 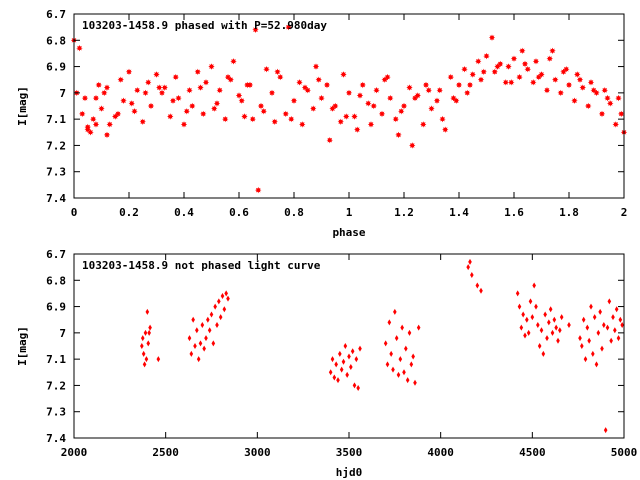 What do you see at coordinates (56, 254) in the screenshot?
I see `y-tick-label: 6.7` at bounding box center [56, 254].